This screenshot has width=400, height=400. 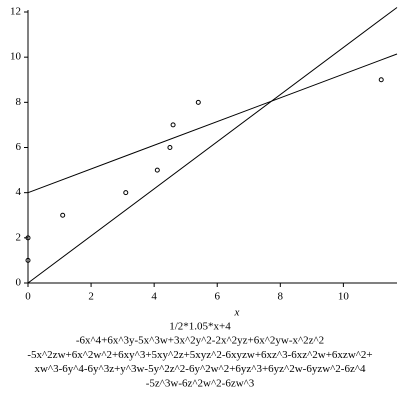 What do you see at coordinates (154, 297) in the screenshot?
I see `x-tick-label: 4` at bounding box center [154, 297].